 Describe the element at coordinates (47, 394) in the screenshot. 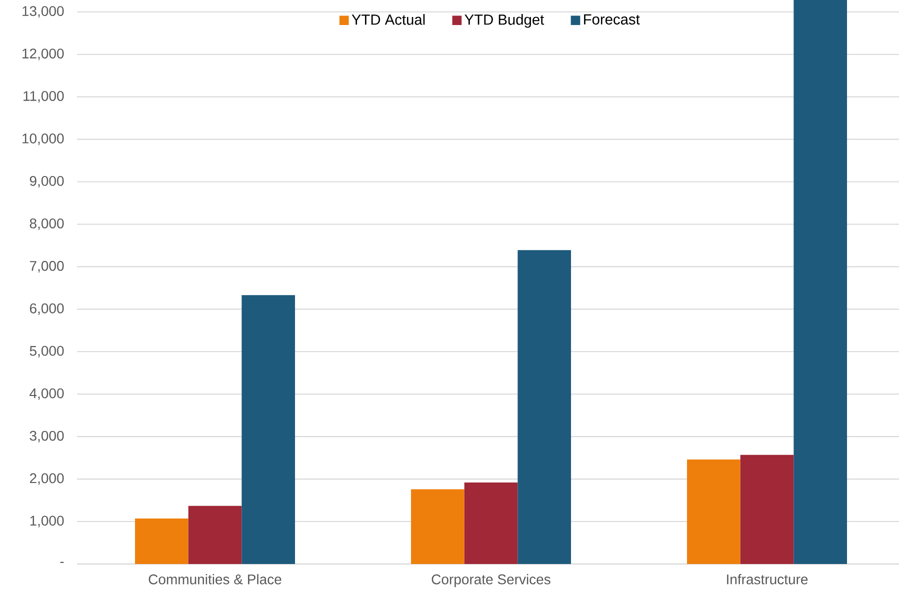

I see `y-tick-label: 4,000` at that location.